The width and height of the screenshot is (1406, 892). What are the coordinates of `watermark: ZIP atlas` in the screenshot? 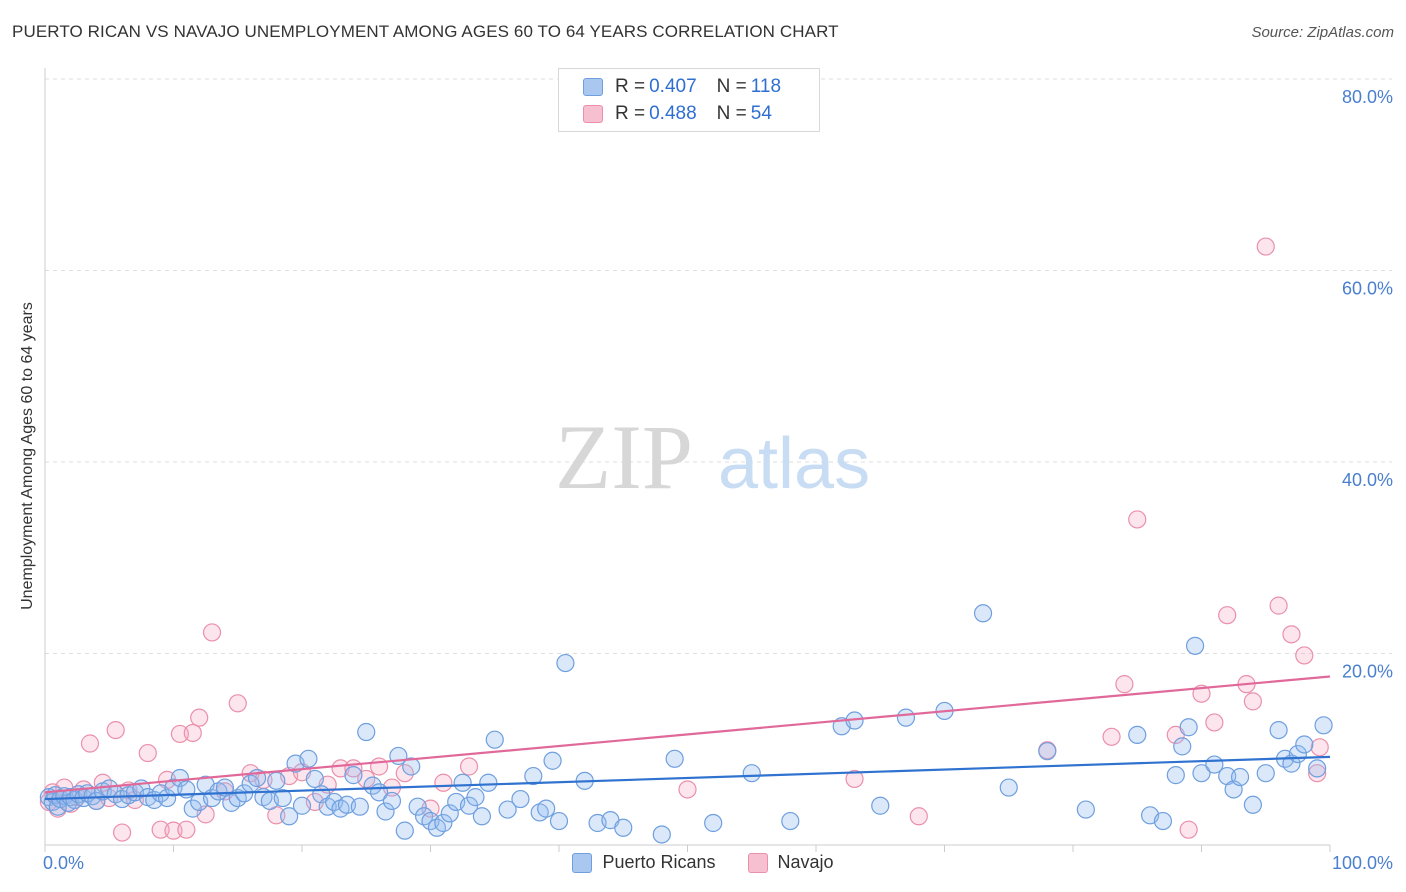 It's located at (712, 457).